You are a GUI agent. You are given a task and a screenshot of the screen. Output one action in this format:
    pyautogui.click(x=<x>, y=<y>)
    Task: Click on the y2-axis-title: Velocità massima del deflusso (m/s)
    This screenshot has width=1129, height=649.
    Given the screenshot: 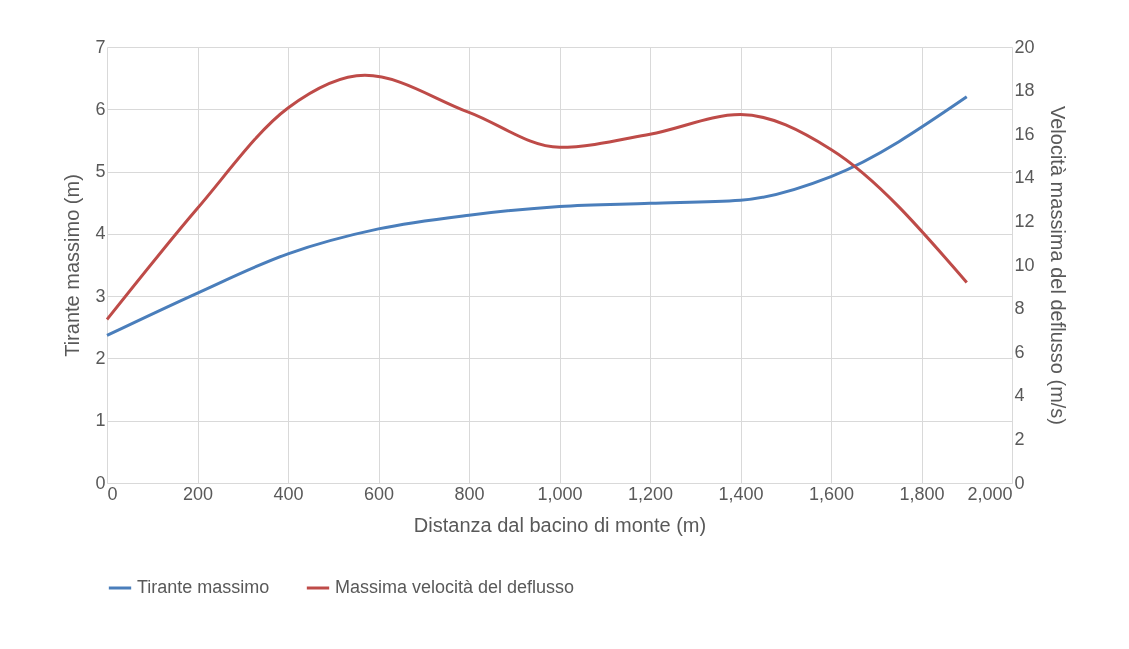 What is the action you would take?
    pyautogui.click(x=1057, y=265)
    